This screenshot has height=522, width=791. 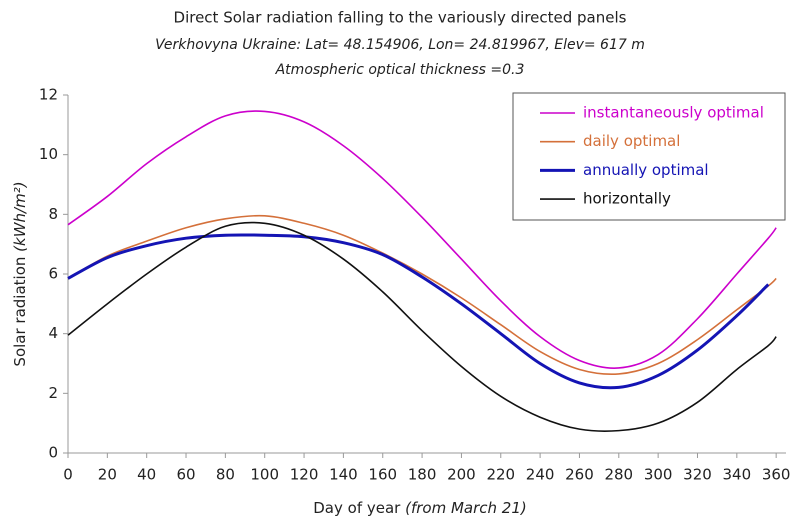 What do you see at coordinates (48, 95) in the screenshot?
I see `y-tick-label: 12` at bounding box center [48, 95].